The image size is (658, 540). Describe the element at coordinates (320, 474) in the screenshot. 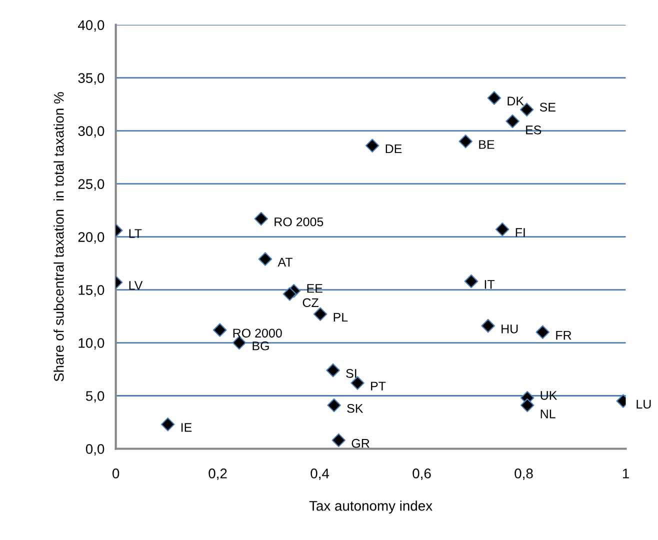

I see `x-tick-label: 0,4` at that location.